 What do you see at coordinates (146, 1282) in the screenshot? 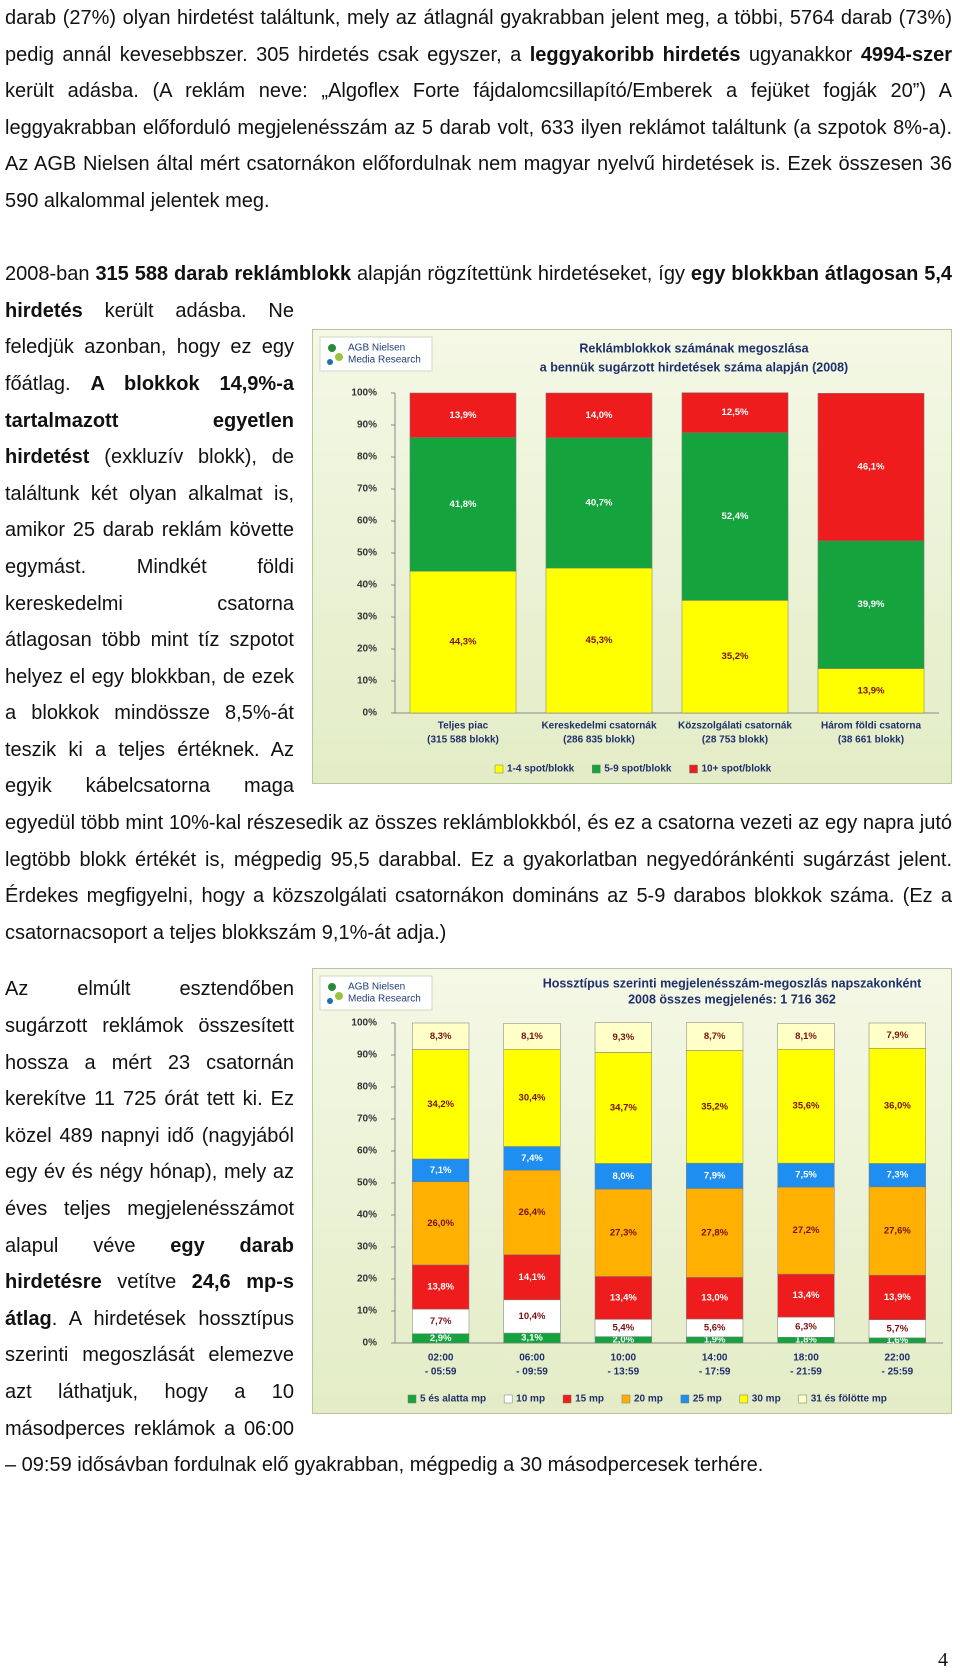
I see `text: vetítve` at bounding box center [146, 1282].